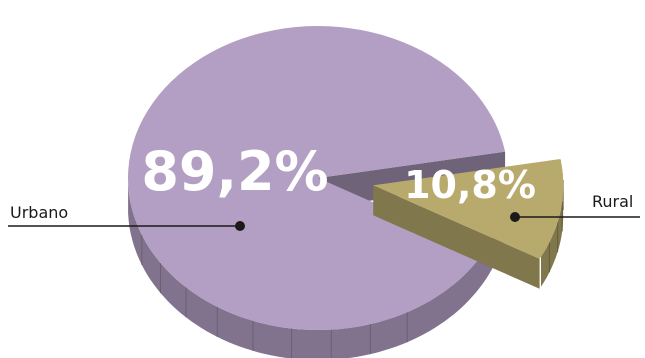  I want to click on data-label-rural: 10,8%, so click(470, 185).